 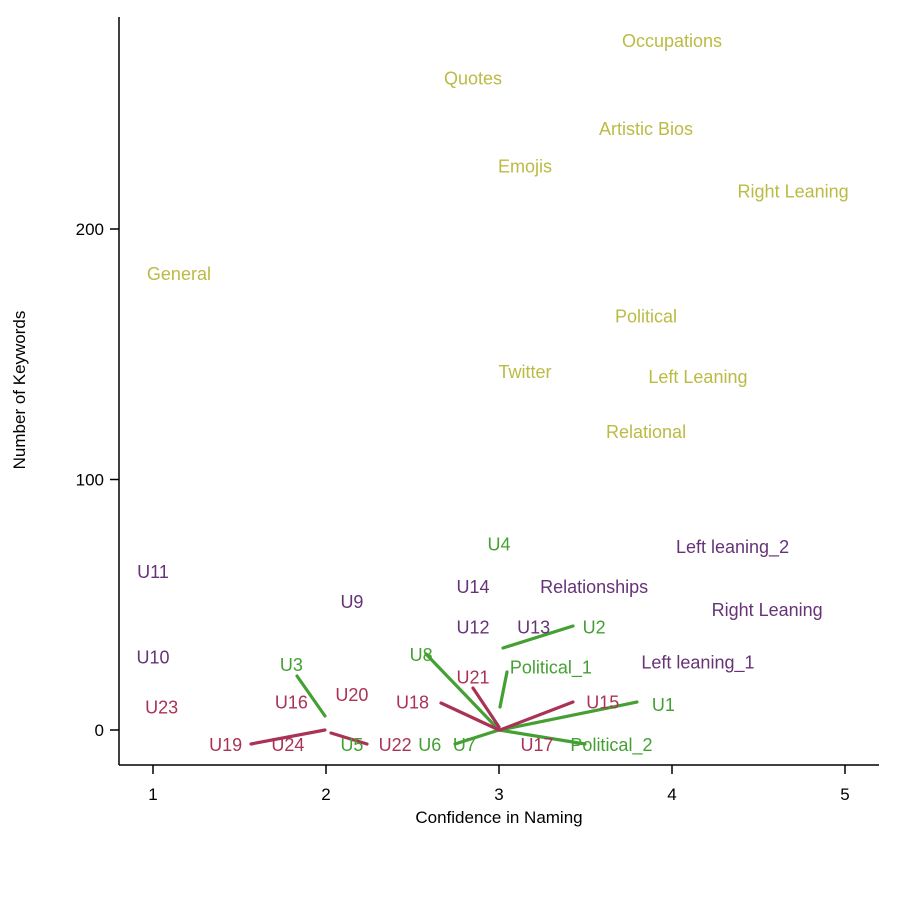 I want to click on point-label-u14: U14, so click(x=473, y=587).